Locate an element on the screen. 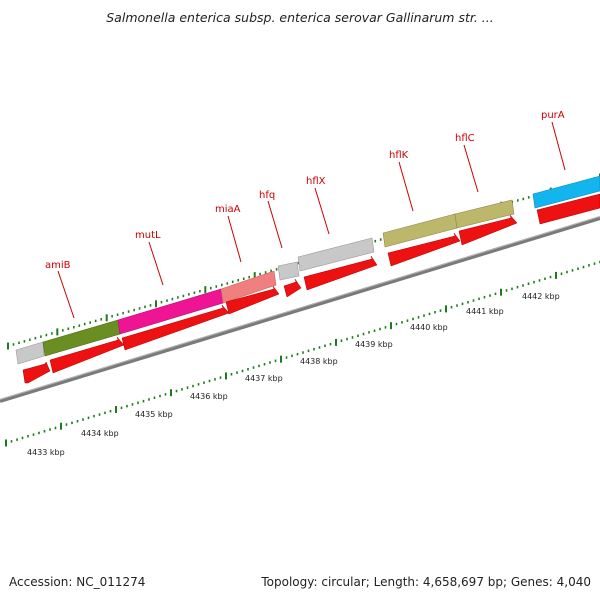 The image size is (600, 600). scale-label: 4437 kbp is located at coordinates (264, 378).